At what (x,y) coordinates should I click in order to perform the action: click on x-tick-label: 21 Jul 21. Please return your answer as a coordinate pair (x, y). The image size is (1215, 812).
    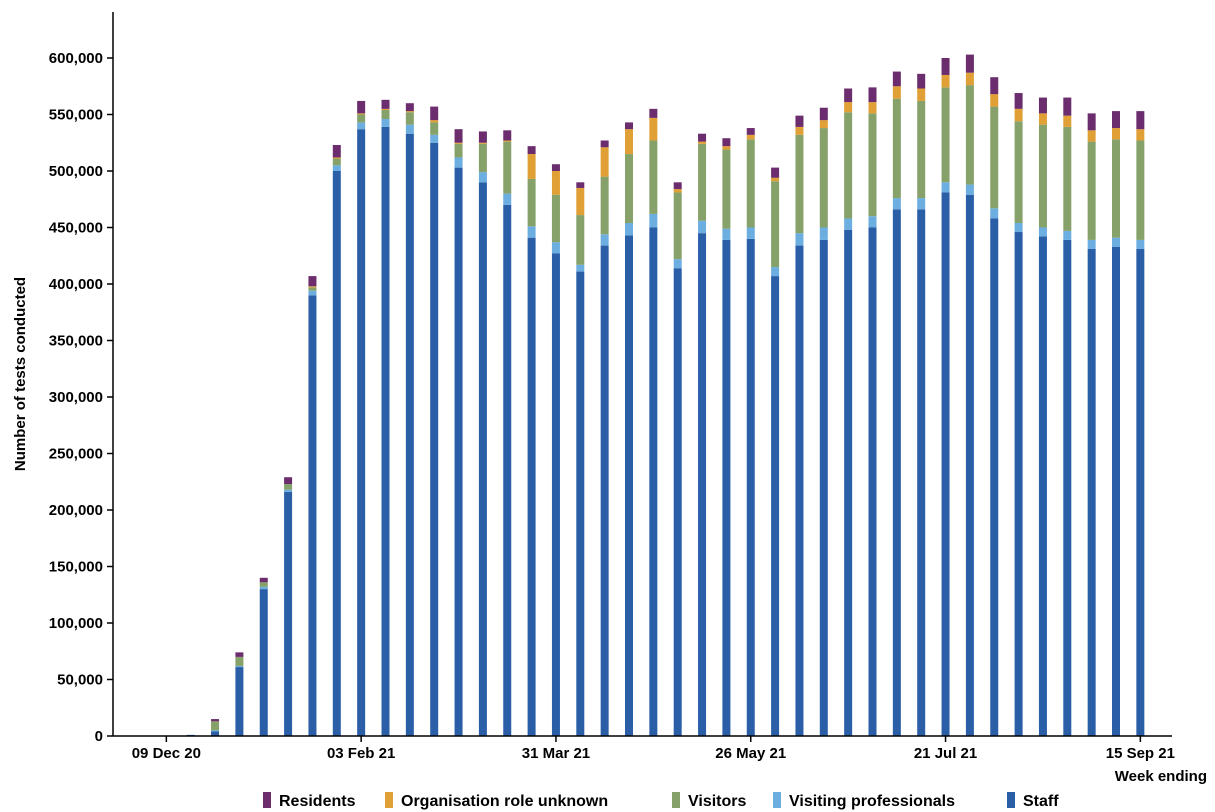
    Looking at the image, I should click on (945, 753).